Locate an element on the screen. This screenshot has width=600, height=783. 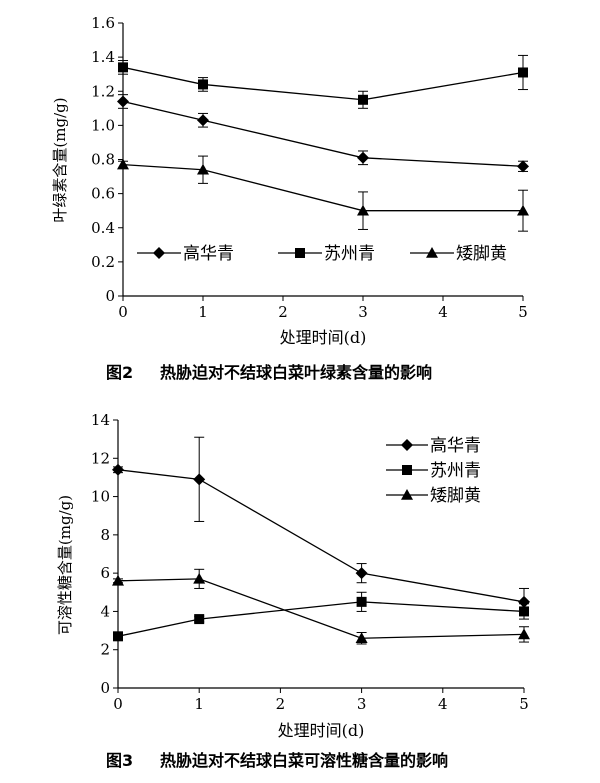
y-tick-label: 0.8 is located at coordinates (103, 160).